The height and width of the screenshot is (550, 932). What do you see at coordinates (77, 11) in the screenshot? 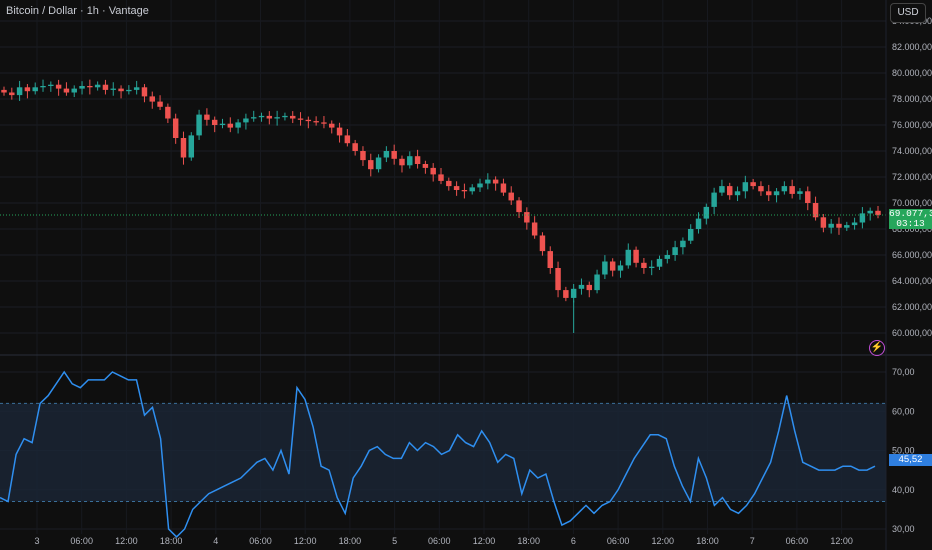
I see `symbol-title: Bitcoin / Dollar · 1h · Vantage` at bounding box center [77, 11].